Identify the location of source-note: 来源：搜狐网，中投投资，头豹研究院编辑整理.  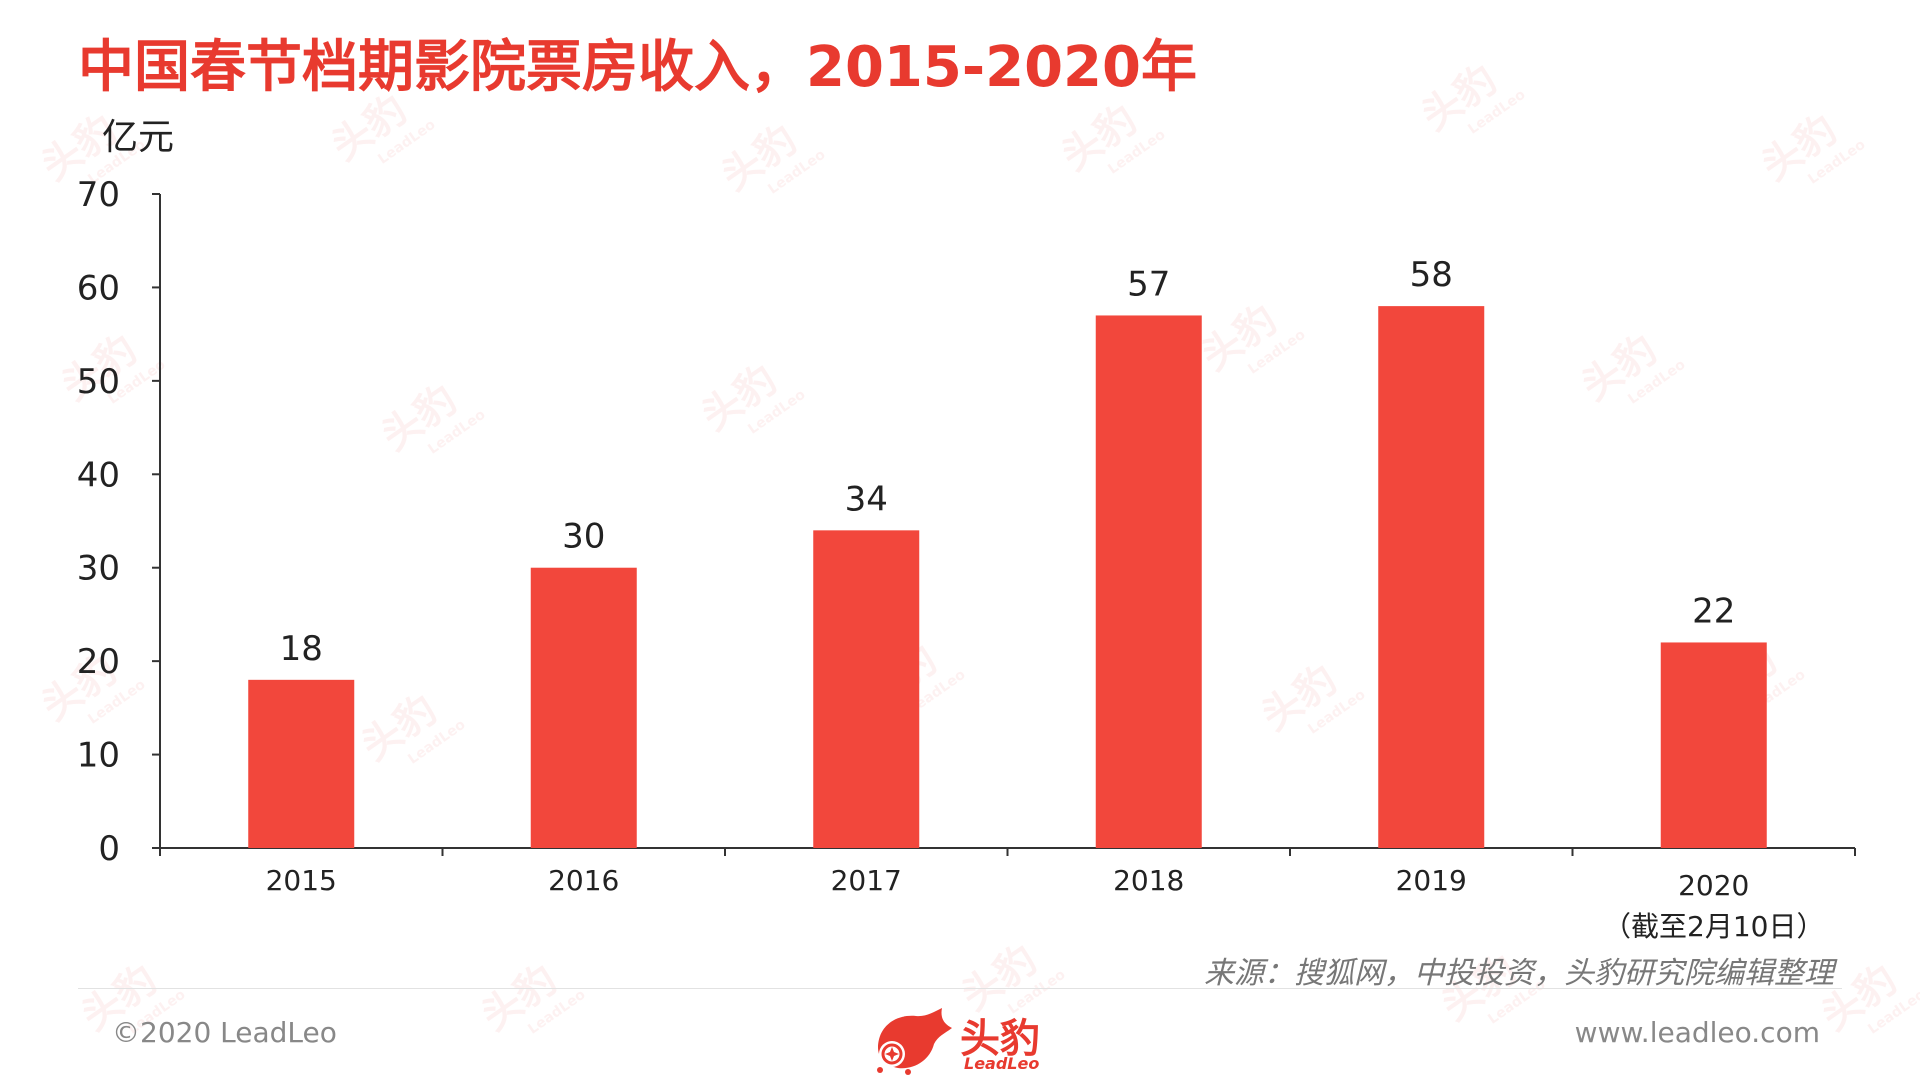
(1519, 973).